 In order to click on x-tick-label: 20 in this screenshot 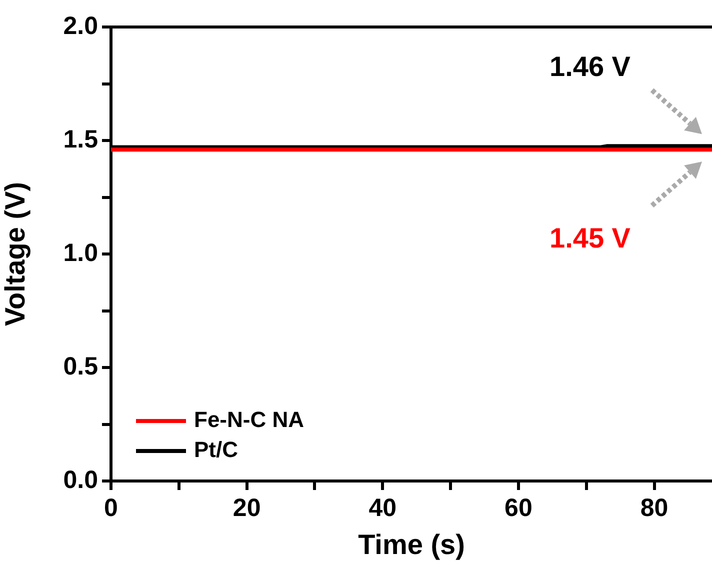, I will do `click(246, 508)`.